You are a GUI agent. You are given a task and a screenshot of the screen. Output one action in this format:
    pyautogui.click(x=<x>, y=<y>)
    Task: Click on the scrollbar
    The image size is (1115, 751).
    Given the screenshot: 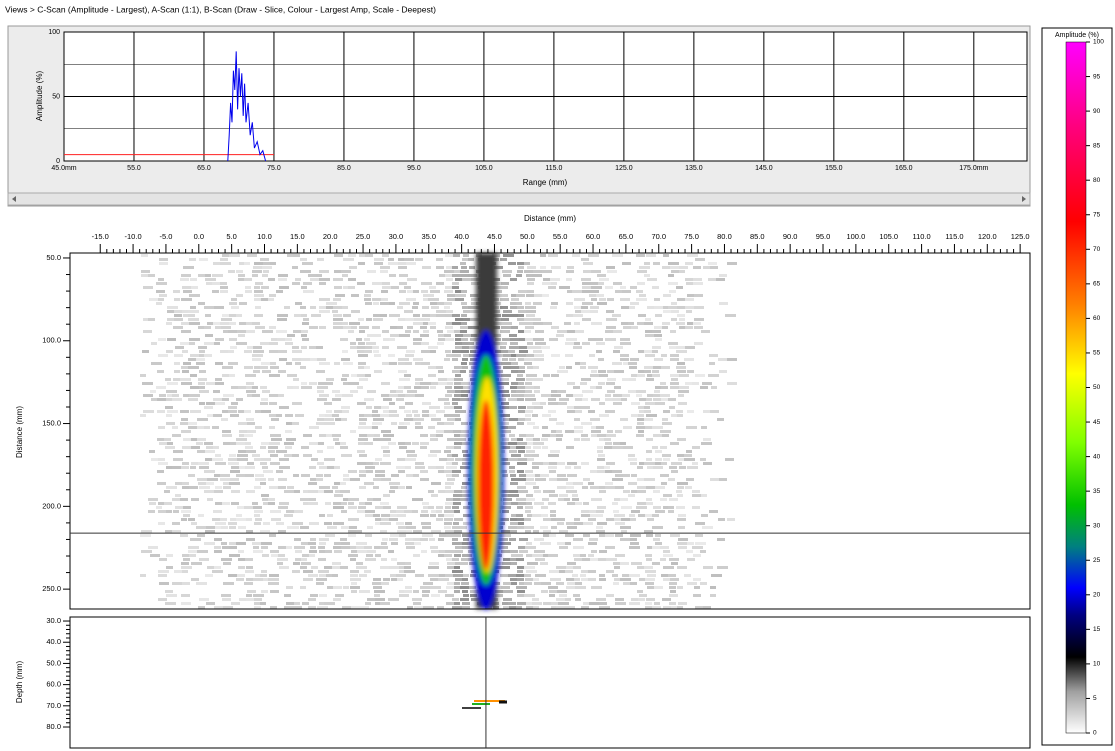 What is the action you would take?
    pyautogui.click(x=519, y=199)
    